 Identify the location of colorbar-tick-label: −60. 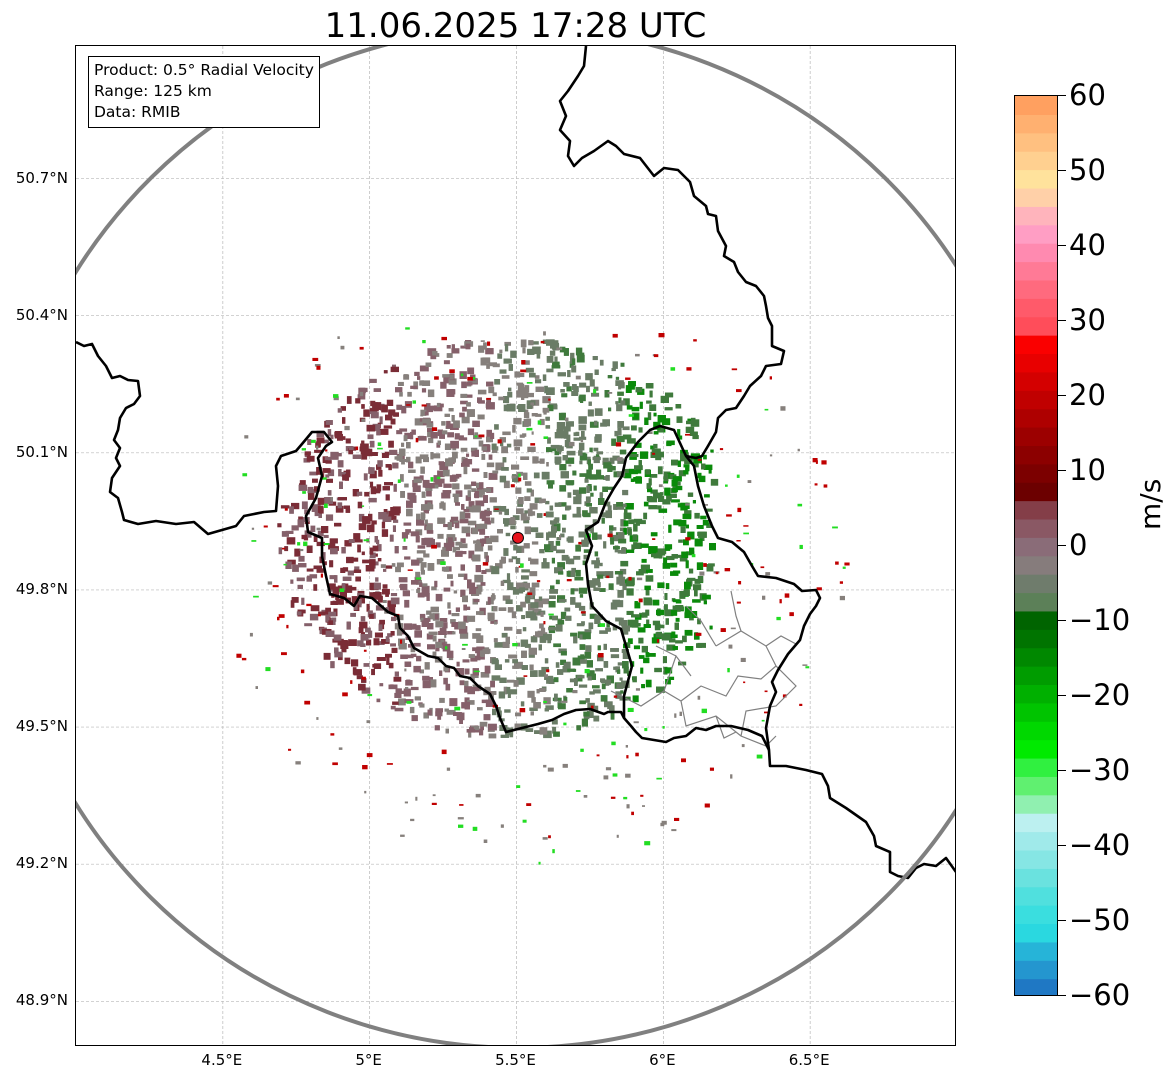
(1100, 995).